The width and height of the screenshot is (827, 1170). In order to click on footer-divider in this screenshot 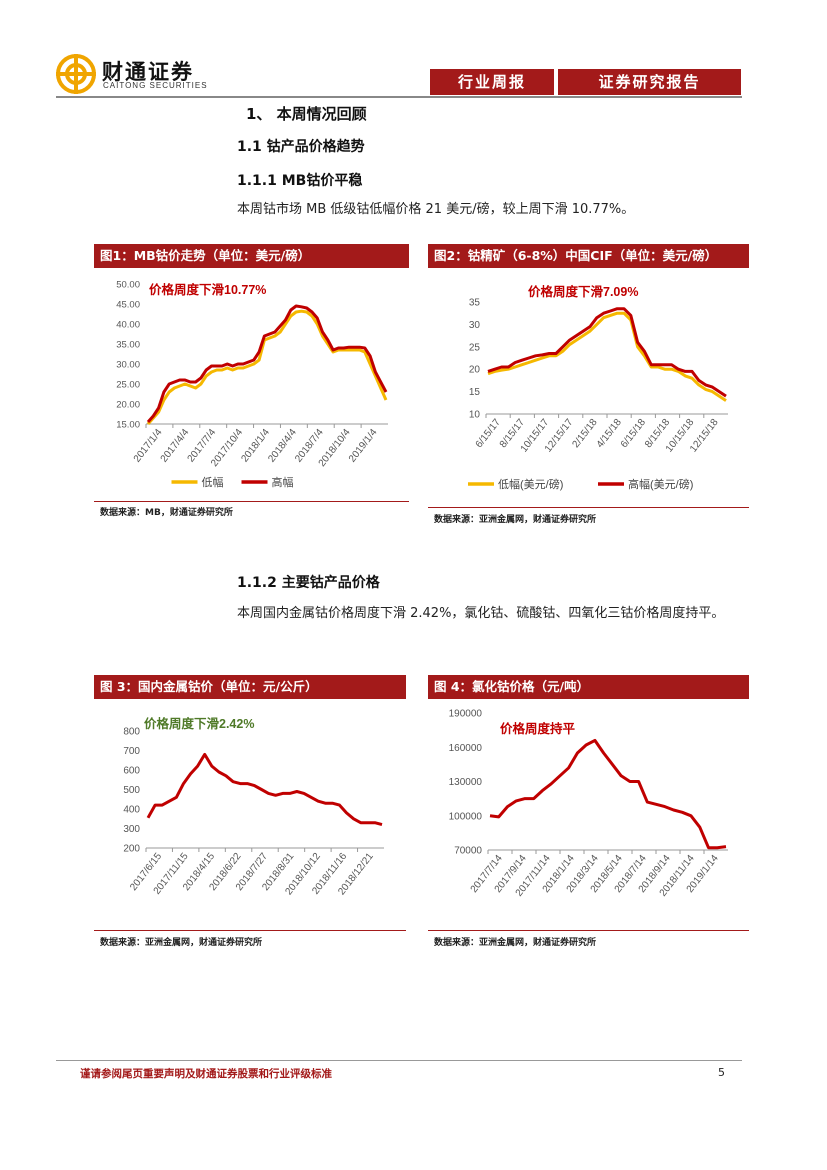, I will do `click(399, 1060)`.